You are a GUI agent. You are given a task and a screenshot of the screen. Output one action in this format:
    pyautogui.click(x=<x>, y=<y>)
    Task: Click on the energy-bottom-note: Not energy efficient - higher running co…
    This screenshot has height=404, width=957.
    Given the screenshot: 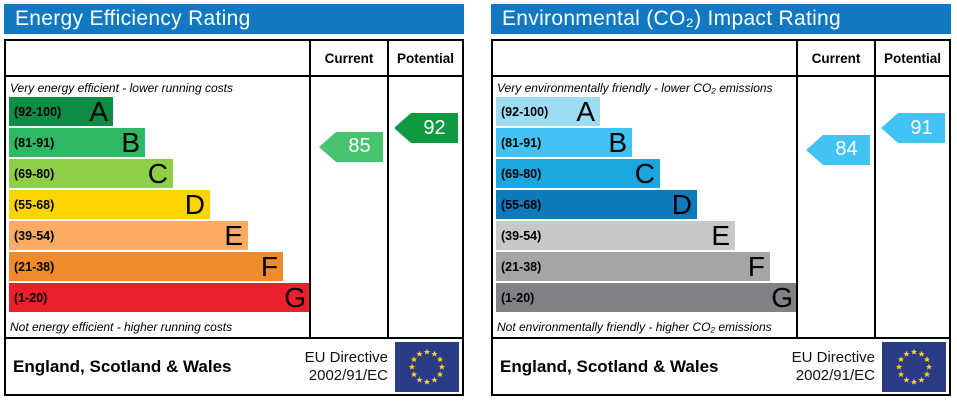 What is the action you would take?
    pyautogui.click(x=121, y=327)
    